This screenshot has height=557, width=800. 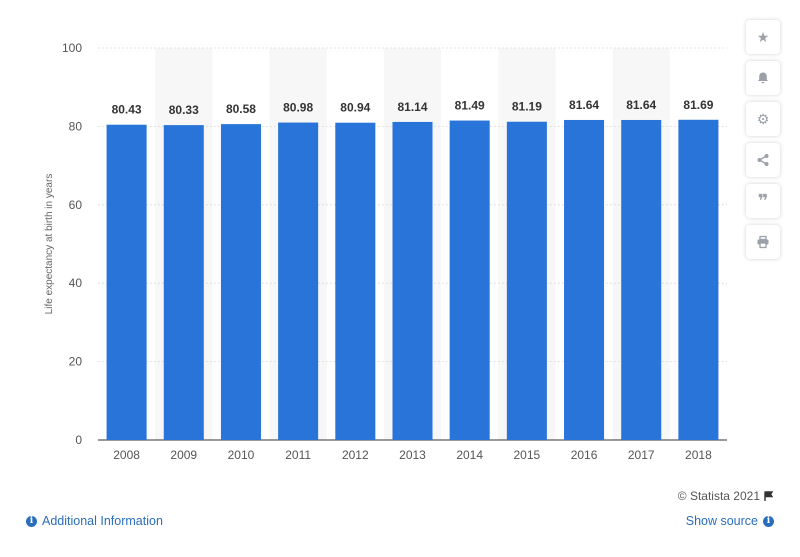 I want to click on value-label: 81.69, so click(x=698, y=105).